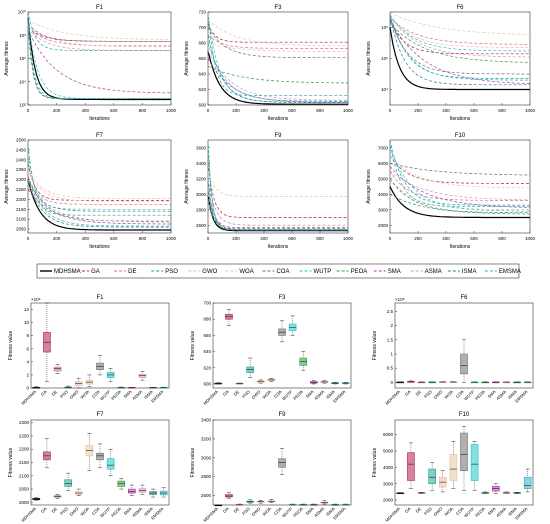 The height and width of the screenshot is (524, 550). Describe the element at coordinates (383, 147) in the screenshot. I see `y-tick-label: 7000` at that location.